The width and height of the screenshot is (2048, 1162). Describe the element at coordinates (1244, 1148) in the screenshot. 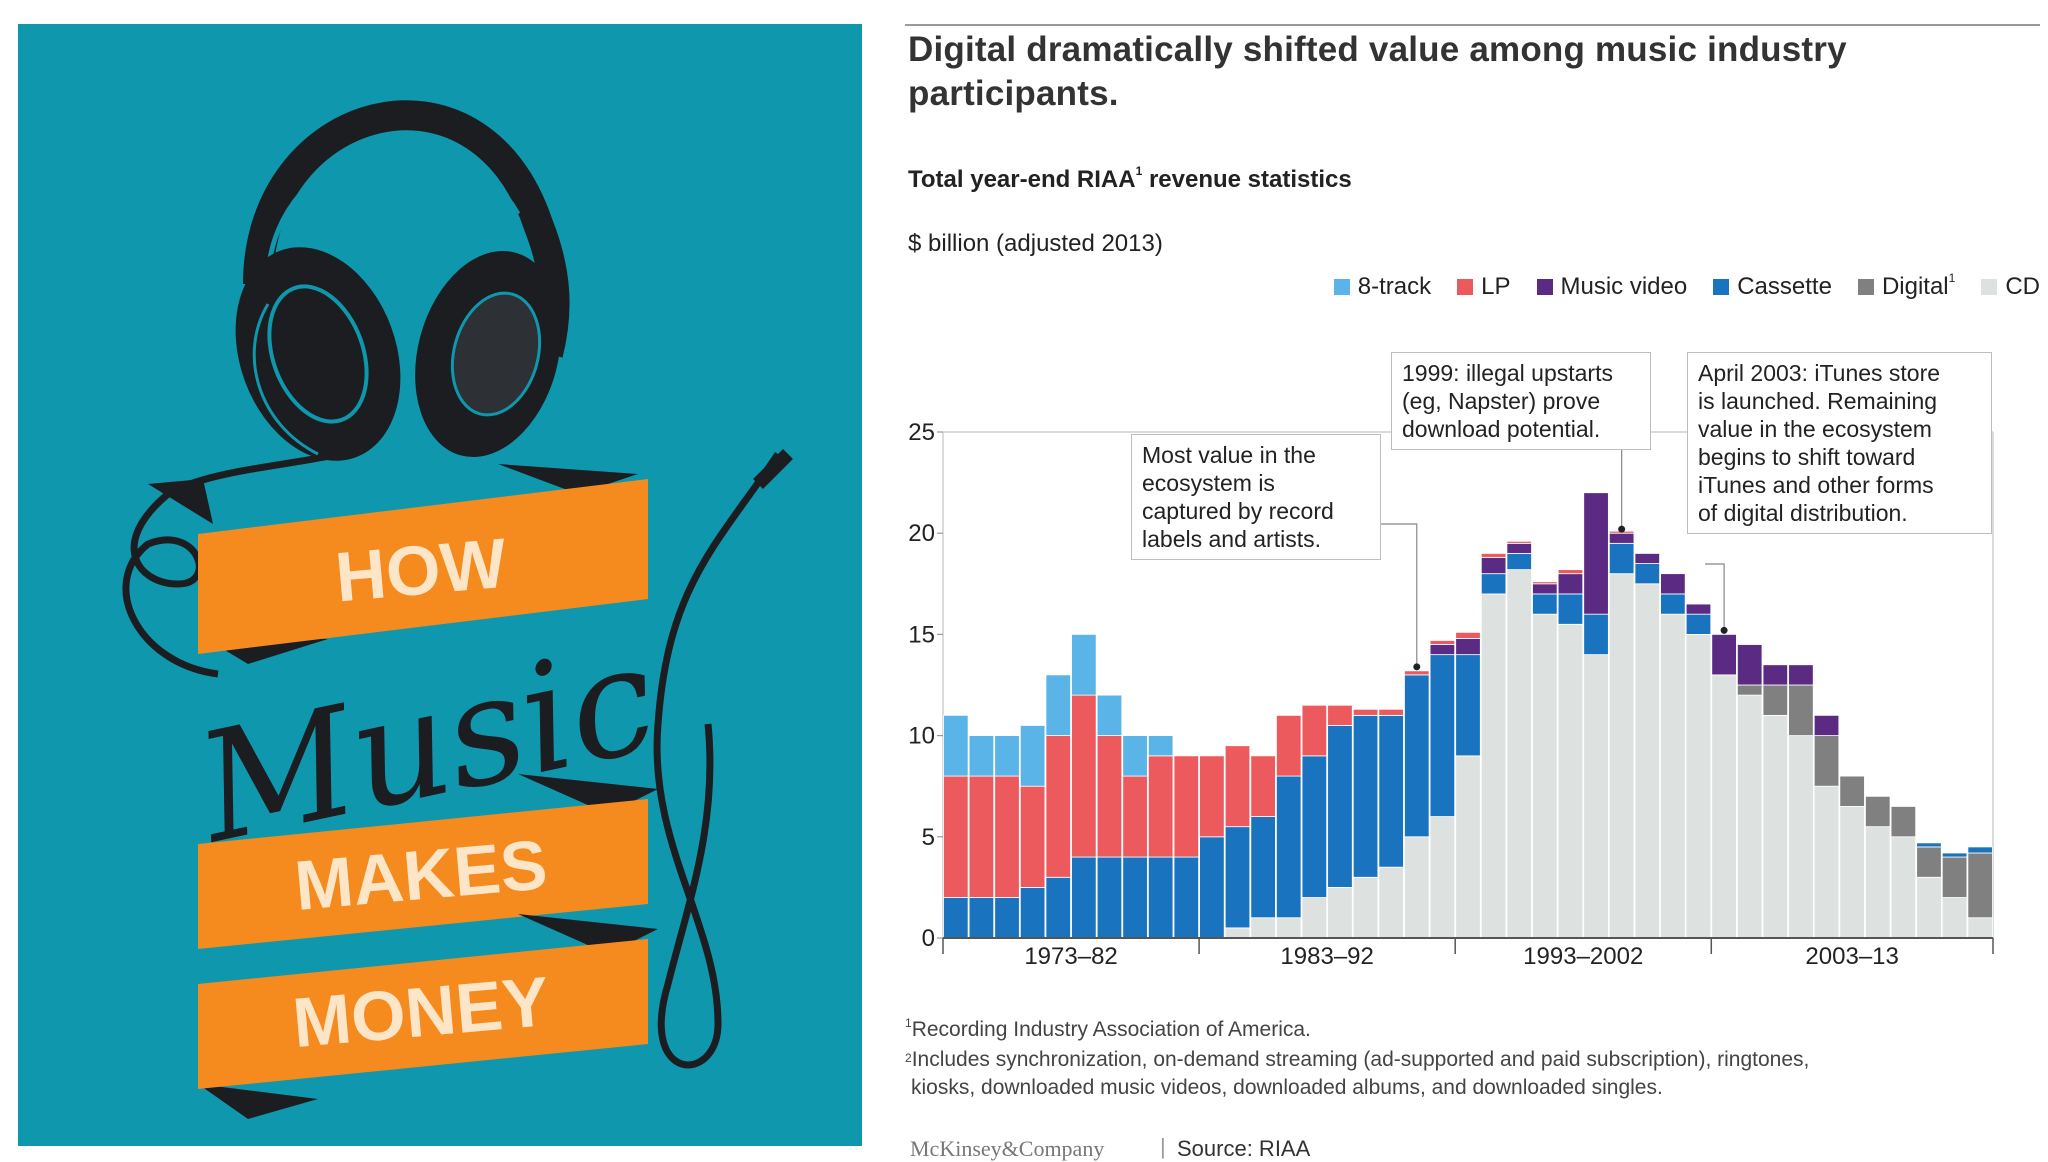

I see `source-note: Source: RIAA` at that location.